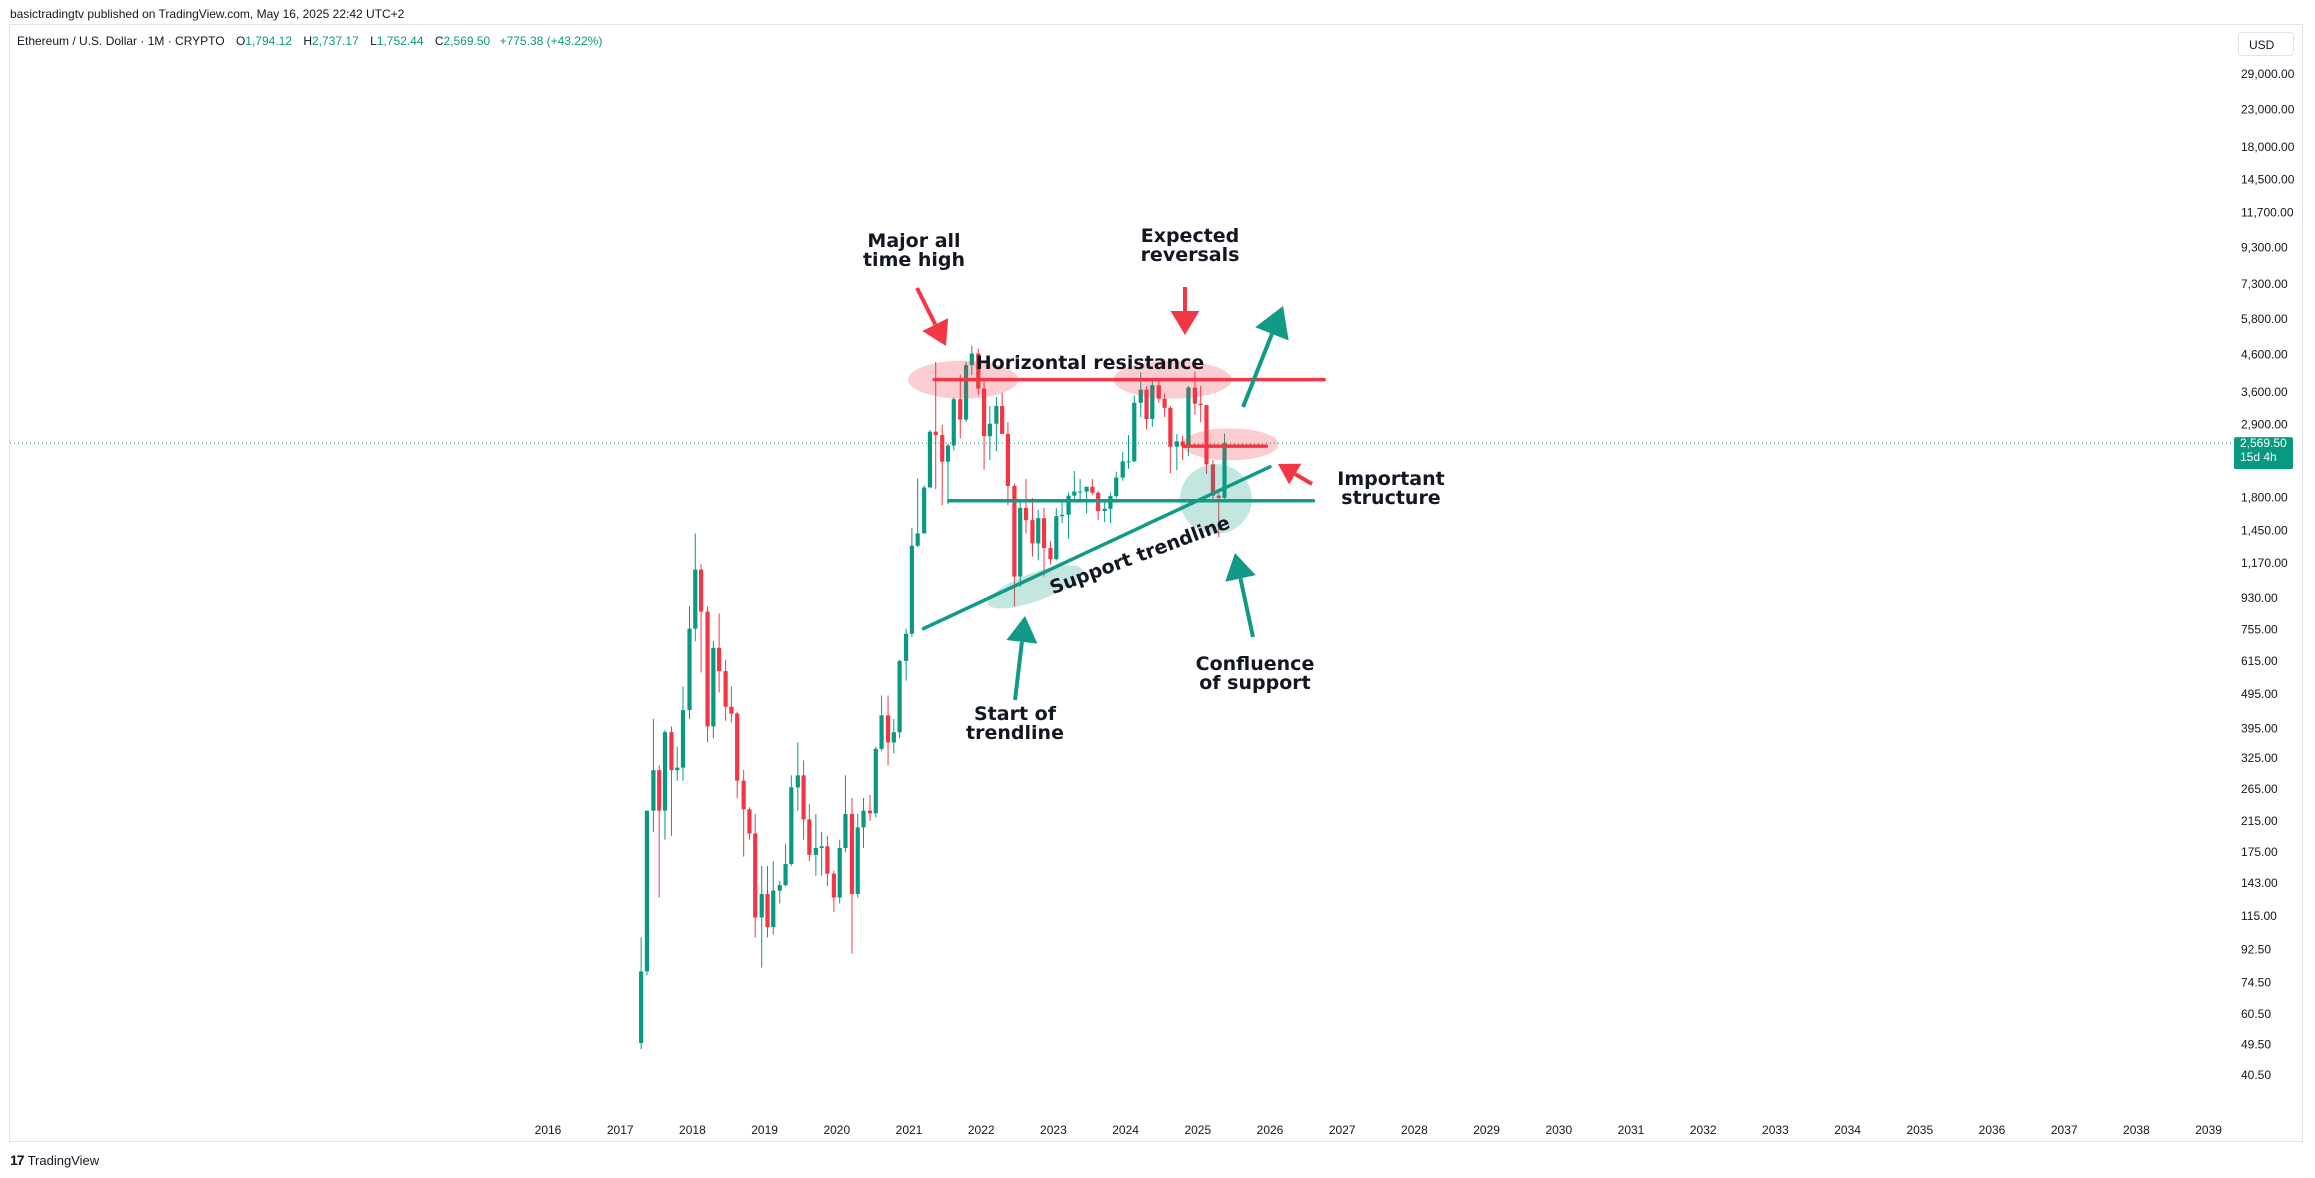  What do you see at coordinates (764, 1130) in the screenshot?
I see `time-tick-label: 2019` at bounding box center [764, 1130].